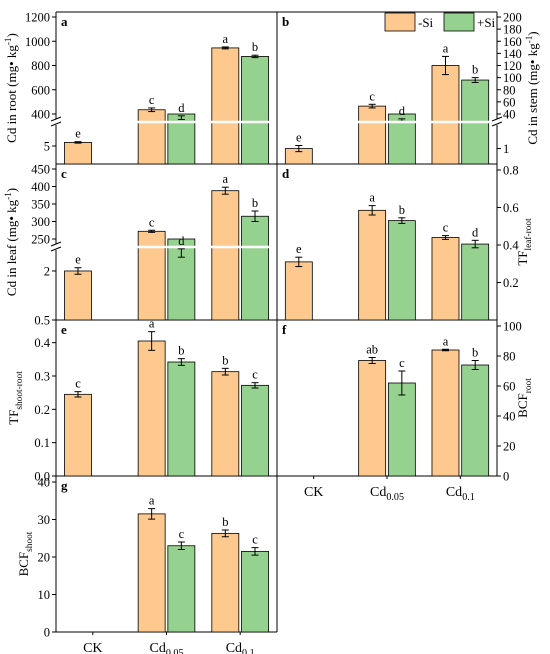 The width and height of the screenshot is (550, 654). What do you see at coordinates (459, 22) in the screenshot?
I see `legend-swatch-plus-si` at bounding box center [459, 22].